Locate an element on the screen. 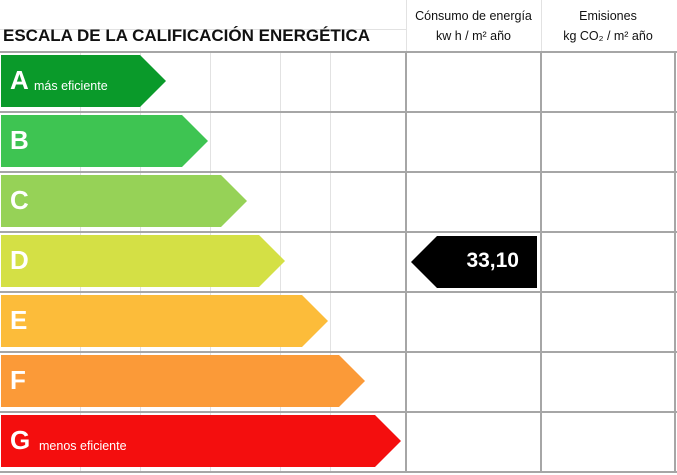  rating-band-e: E is located at coordinates (164, 321).